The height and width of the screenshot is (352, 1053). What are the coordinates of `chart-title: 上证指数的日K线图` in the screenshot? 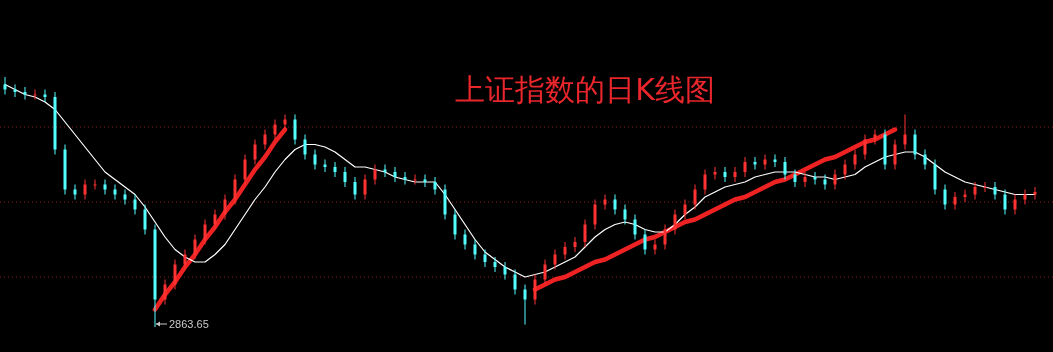 It's located at (585, 89).